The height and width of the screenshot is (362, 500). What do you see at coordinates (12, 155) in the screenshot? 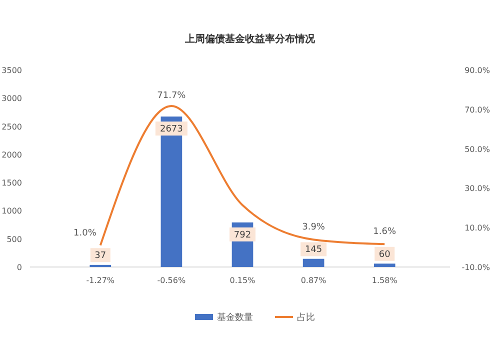
I see `y-tick-label: 2000` at bounding box center [12, 155].